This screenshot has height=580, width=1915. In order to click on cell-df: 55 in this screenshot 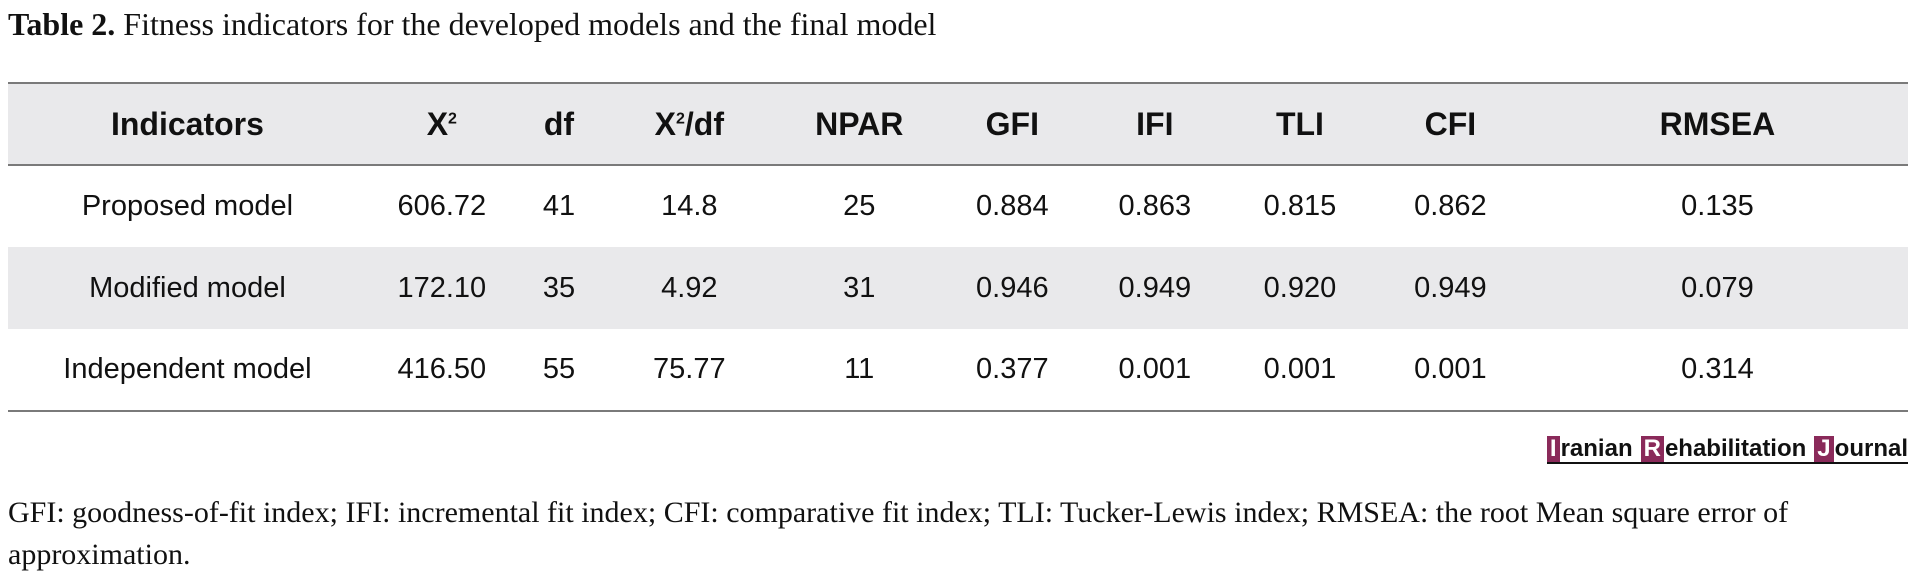, I will do `click(559, 369)`.